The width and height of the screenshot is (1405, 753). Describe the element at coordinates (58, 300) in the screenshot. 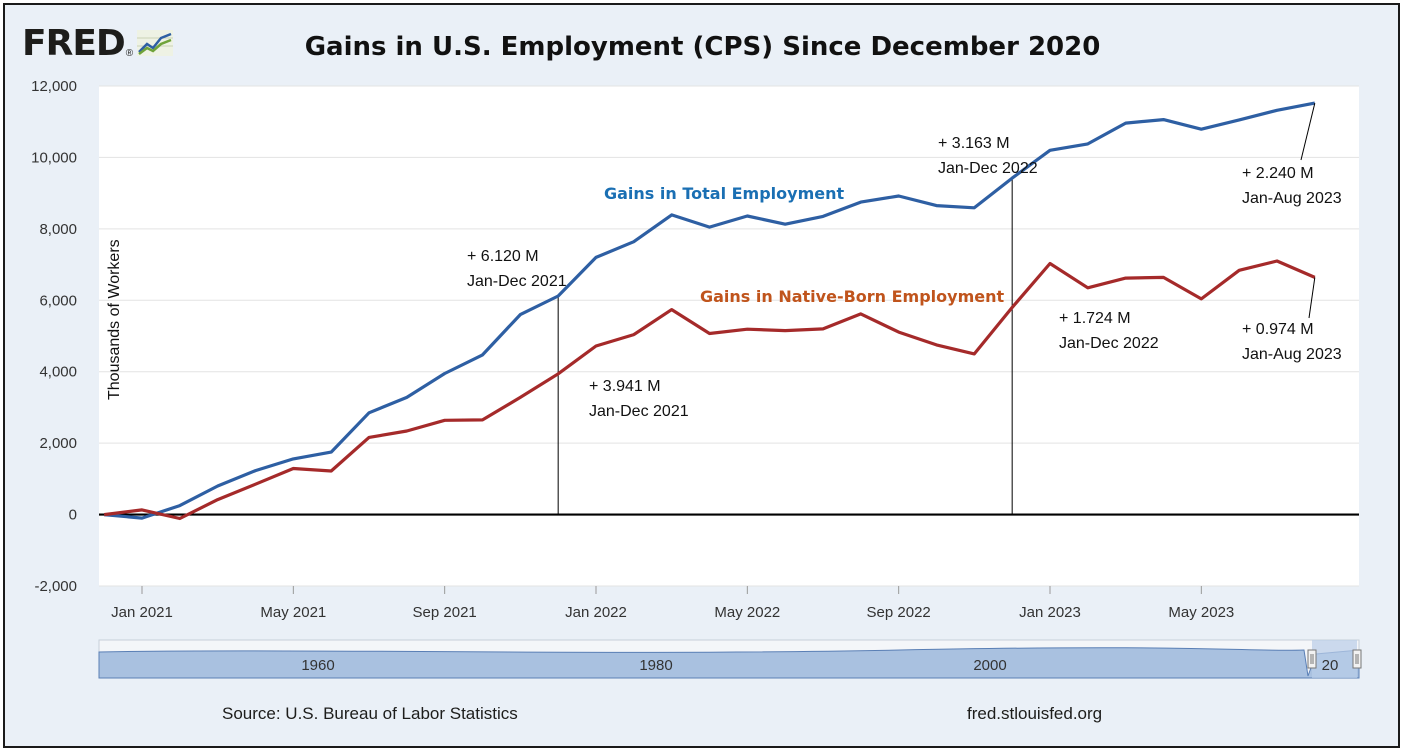

I see `y-tick-label: 6,000` at that location.